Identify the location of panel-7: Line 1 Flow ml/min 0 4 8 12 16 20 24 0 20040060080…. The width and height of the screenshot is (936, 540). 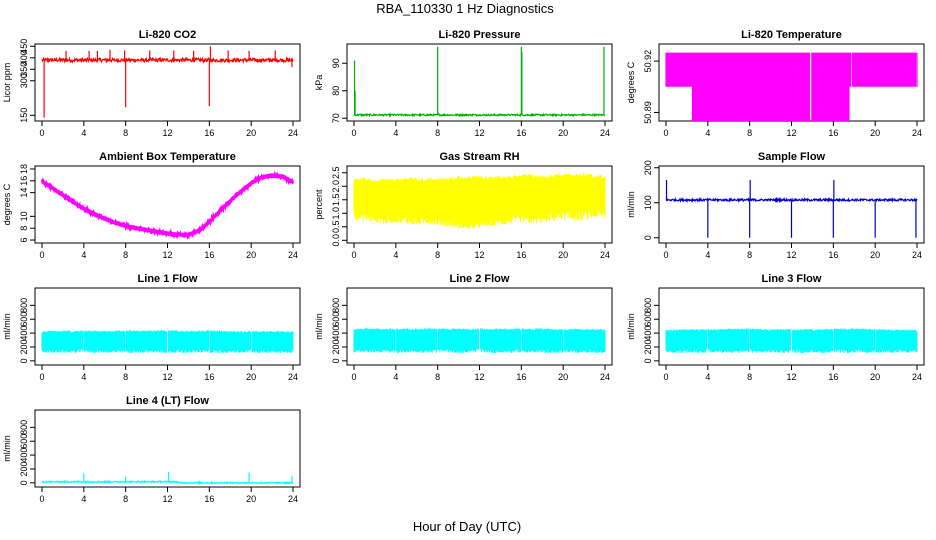
(151, 327).